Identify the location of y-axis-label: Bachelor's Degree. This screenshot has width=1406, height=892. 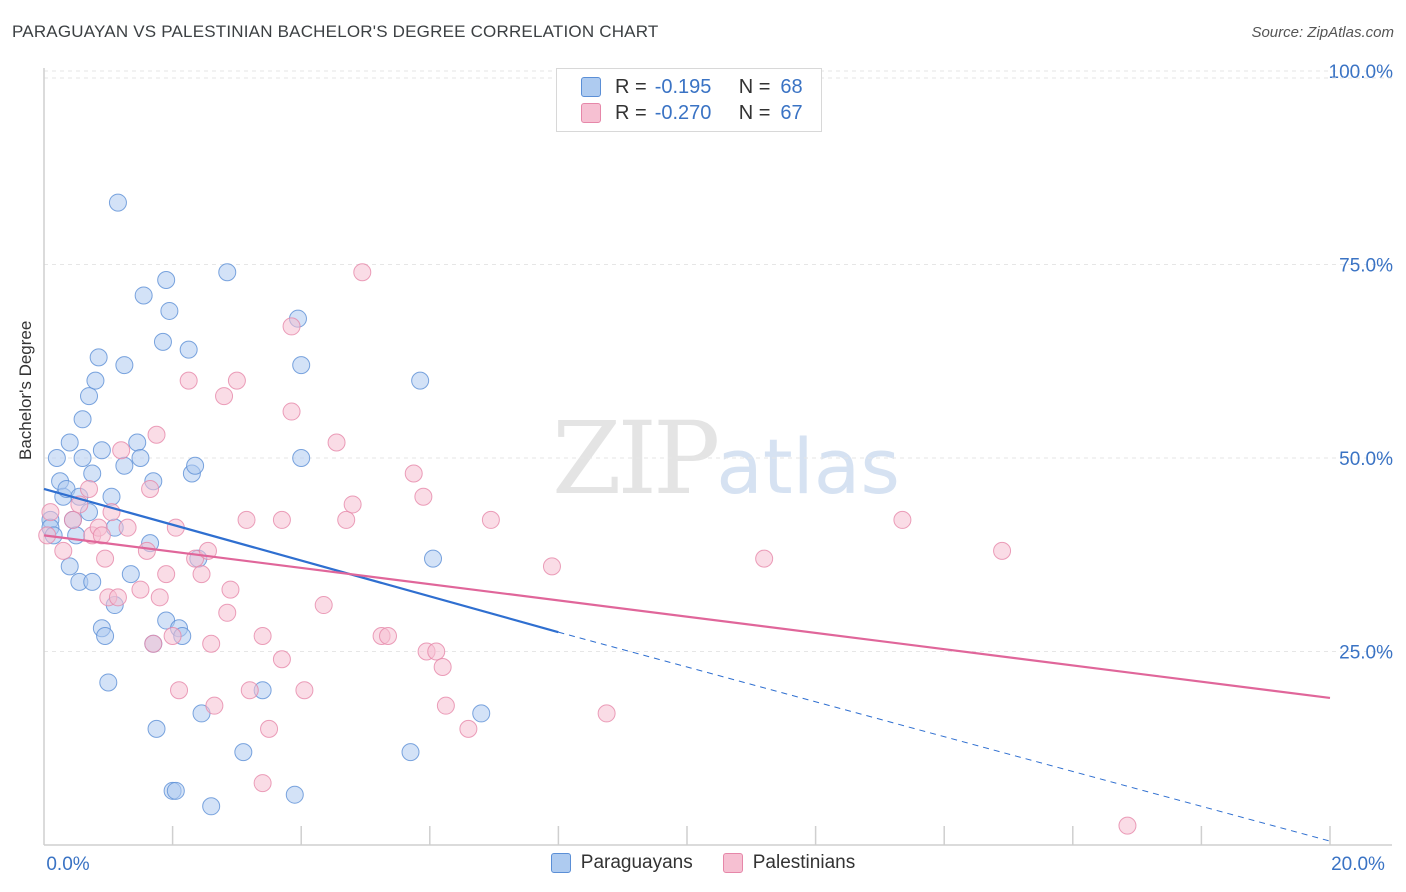
(25, 390).